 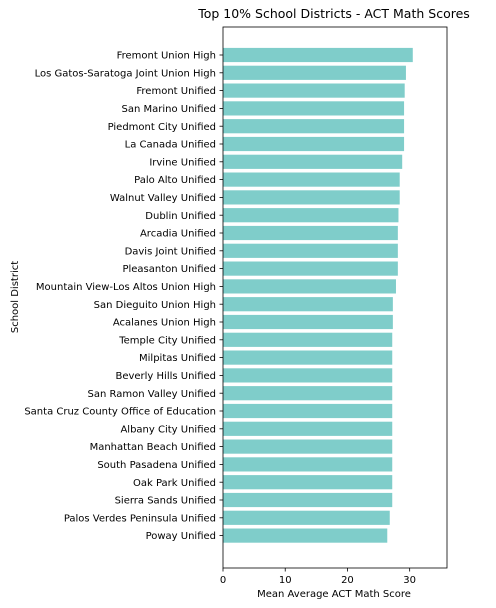 I want to click on y-tick-label: Santa Cruz County Office of Education, so click(x=120, y=412).